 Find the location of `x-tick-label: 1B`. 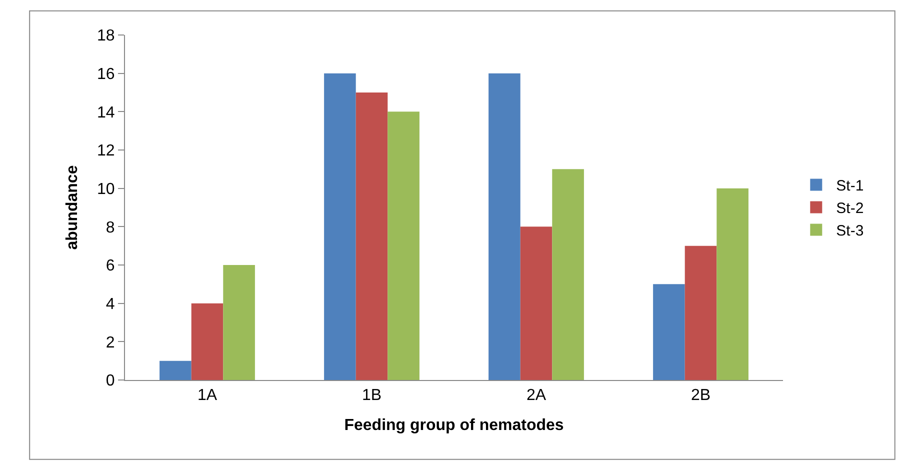

x-tick-label: 1B is located at coordinates (372, 395).